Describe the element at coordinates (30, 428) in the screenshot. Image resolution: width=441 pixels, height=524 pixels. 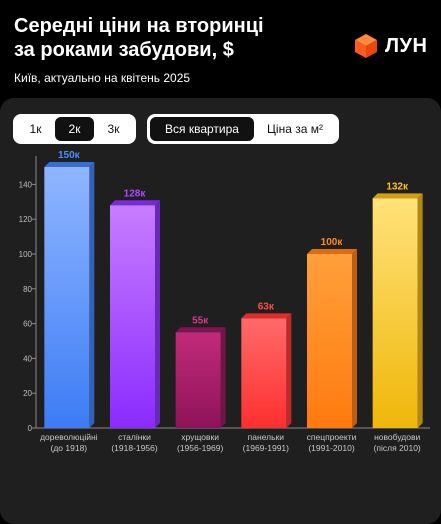
I see `y-tick-label: 0` at that location.